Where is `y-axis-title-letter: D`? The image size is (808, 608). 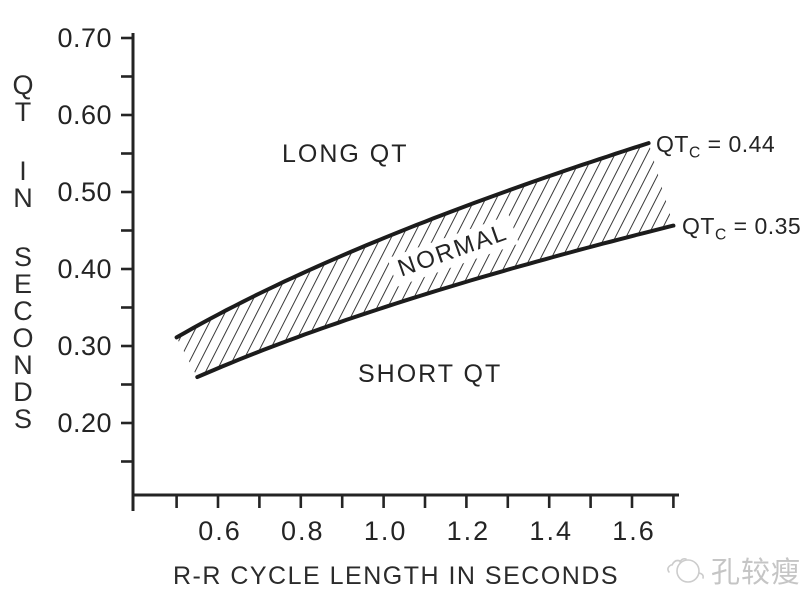 y-axis-title-letter: D is located at coordinates (23, 392).